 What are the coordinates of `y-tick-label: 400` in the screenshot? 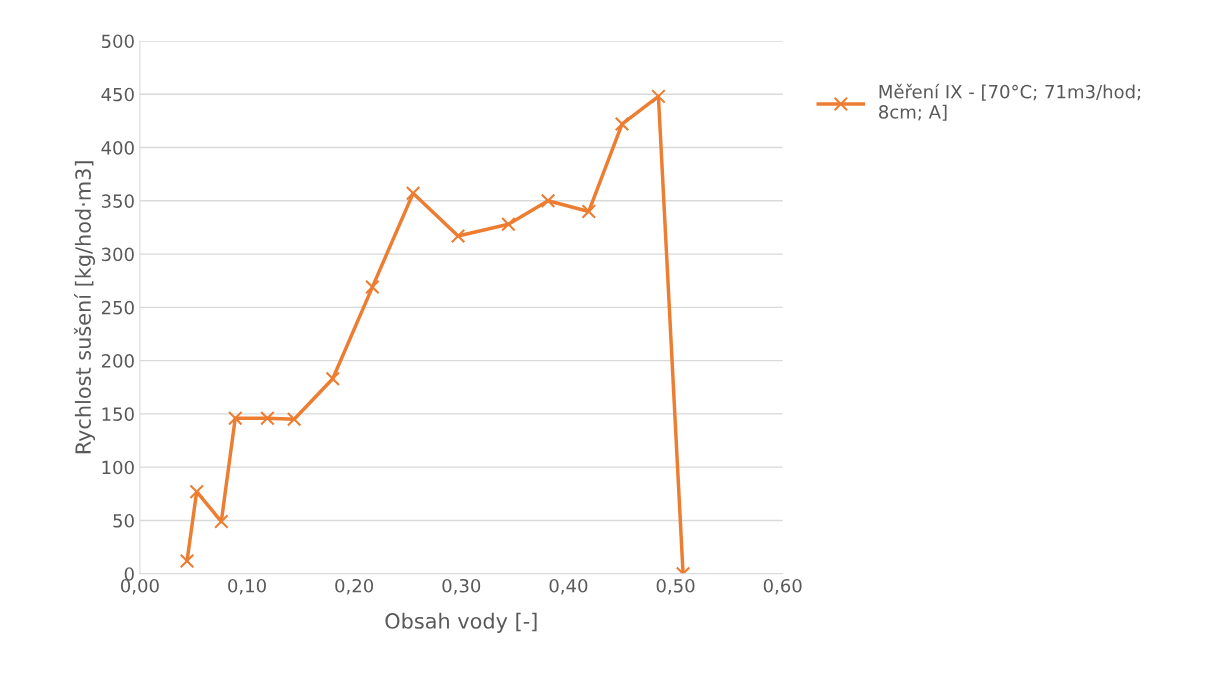 It's located at (117, 147).